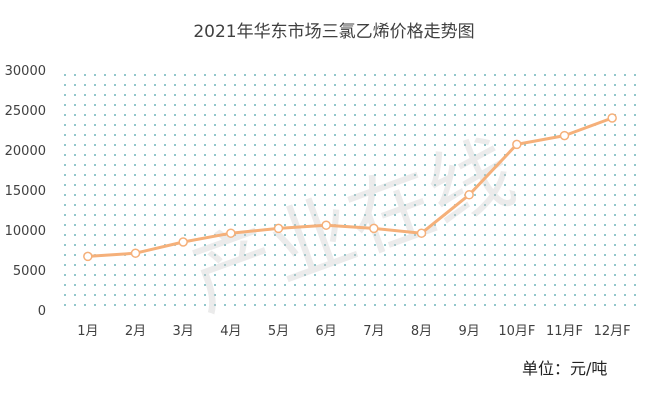  Describe the element at coordinates (135, 331) in the screenshot. I see `x-tick-label: 2月` at that location.